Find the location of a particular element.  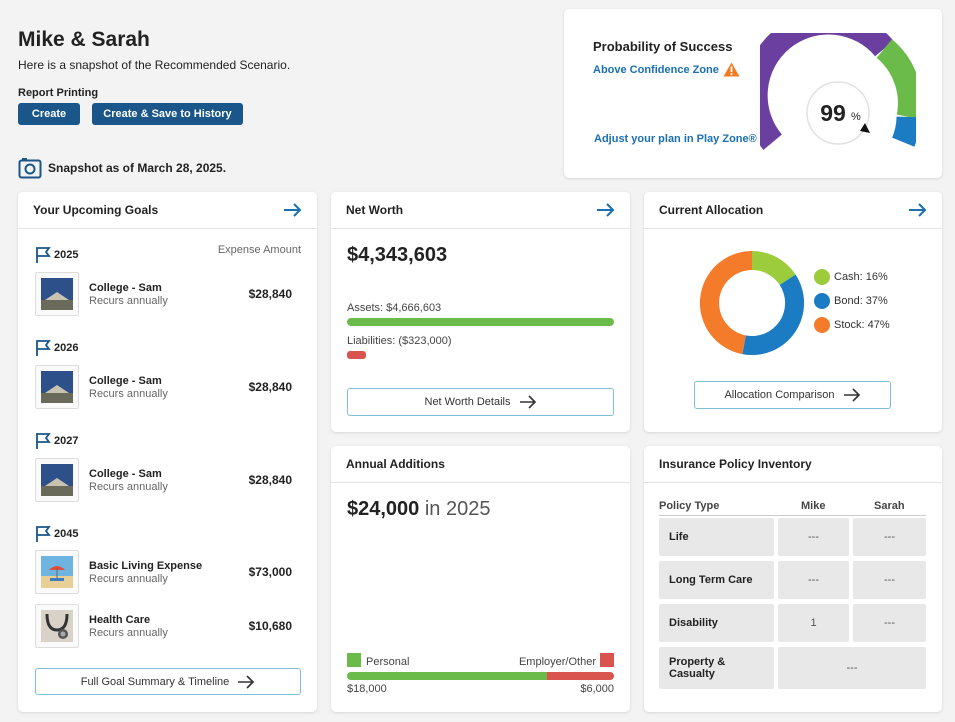

goal-year: 2027 is located at coordinates (56, 441).